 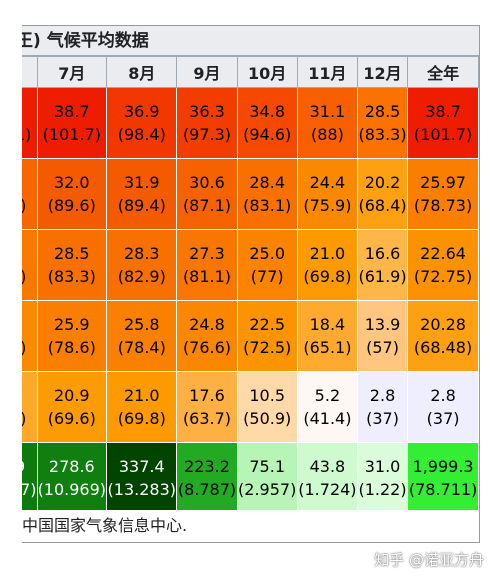 I want to click on table-cell: 20.28 (68.48), so click(x=443, y=336).